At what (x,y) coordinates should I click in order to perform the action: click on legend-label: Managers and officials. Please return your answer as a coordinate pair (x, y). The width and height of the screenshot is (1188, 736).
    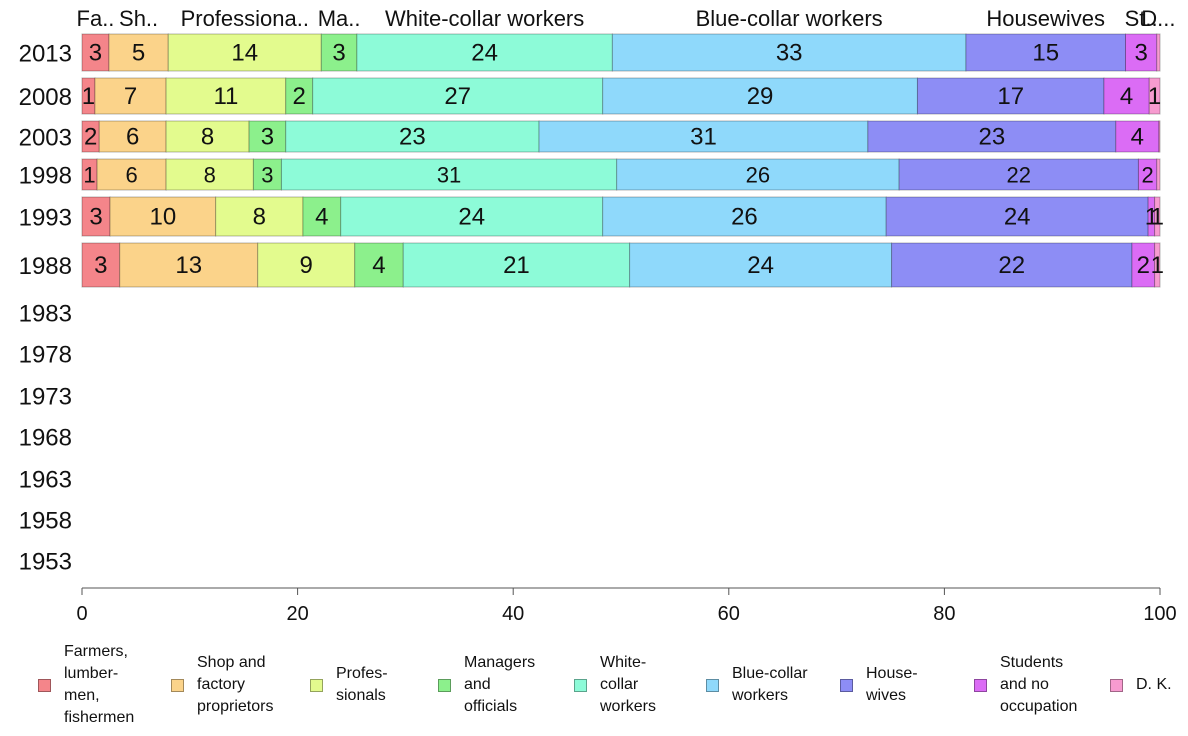
    Looking at the image, I should click on (500, 684).